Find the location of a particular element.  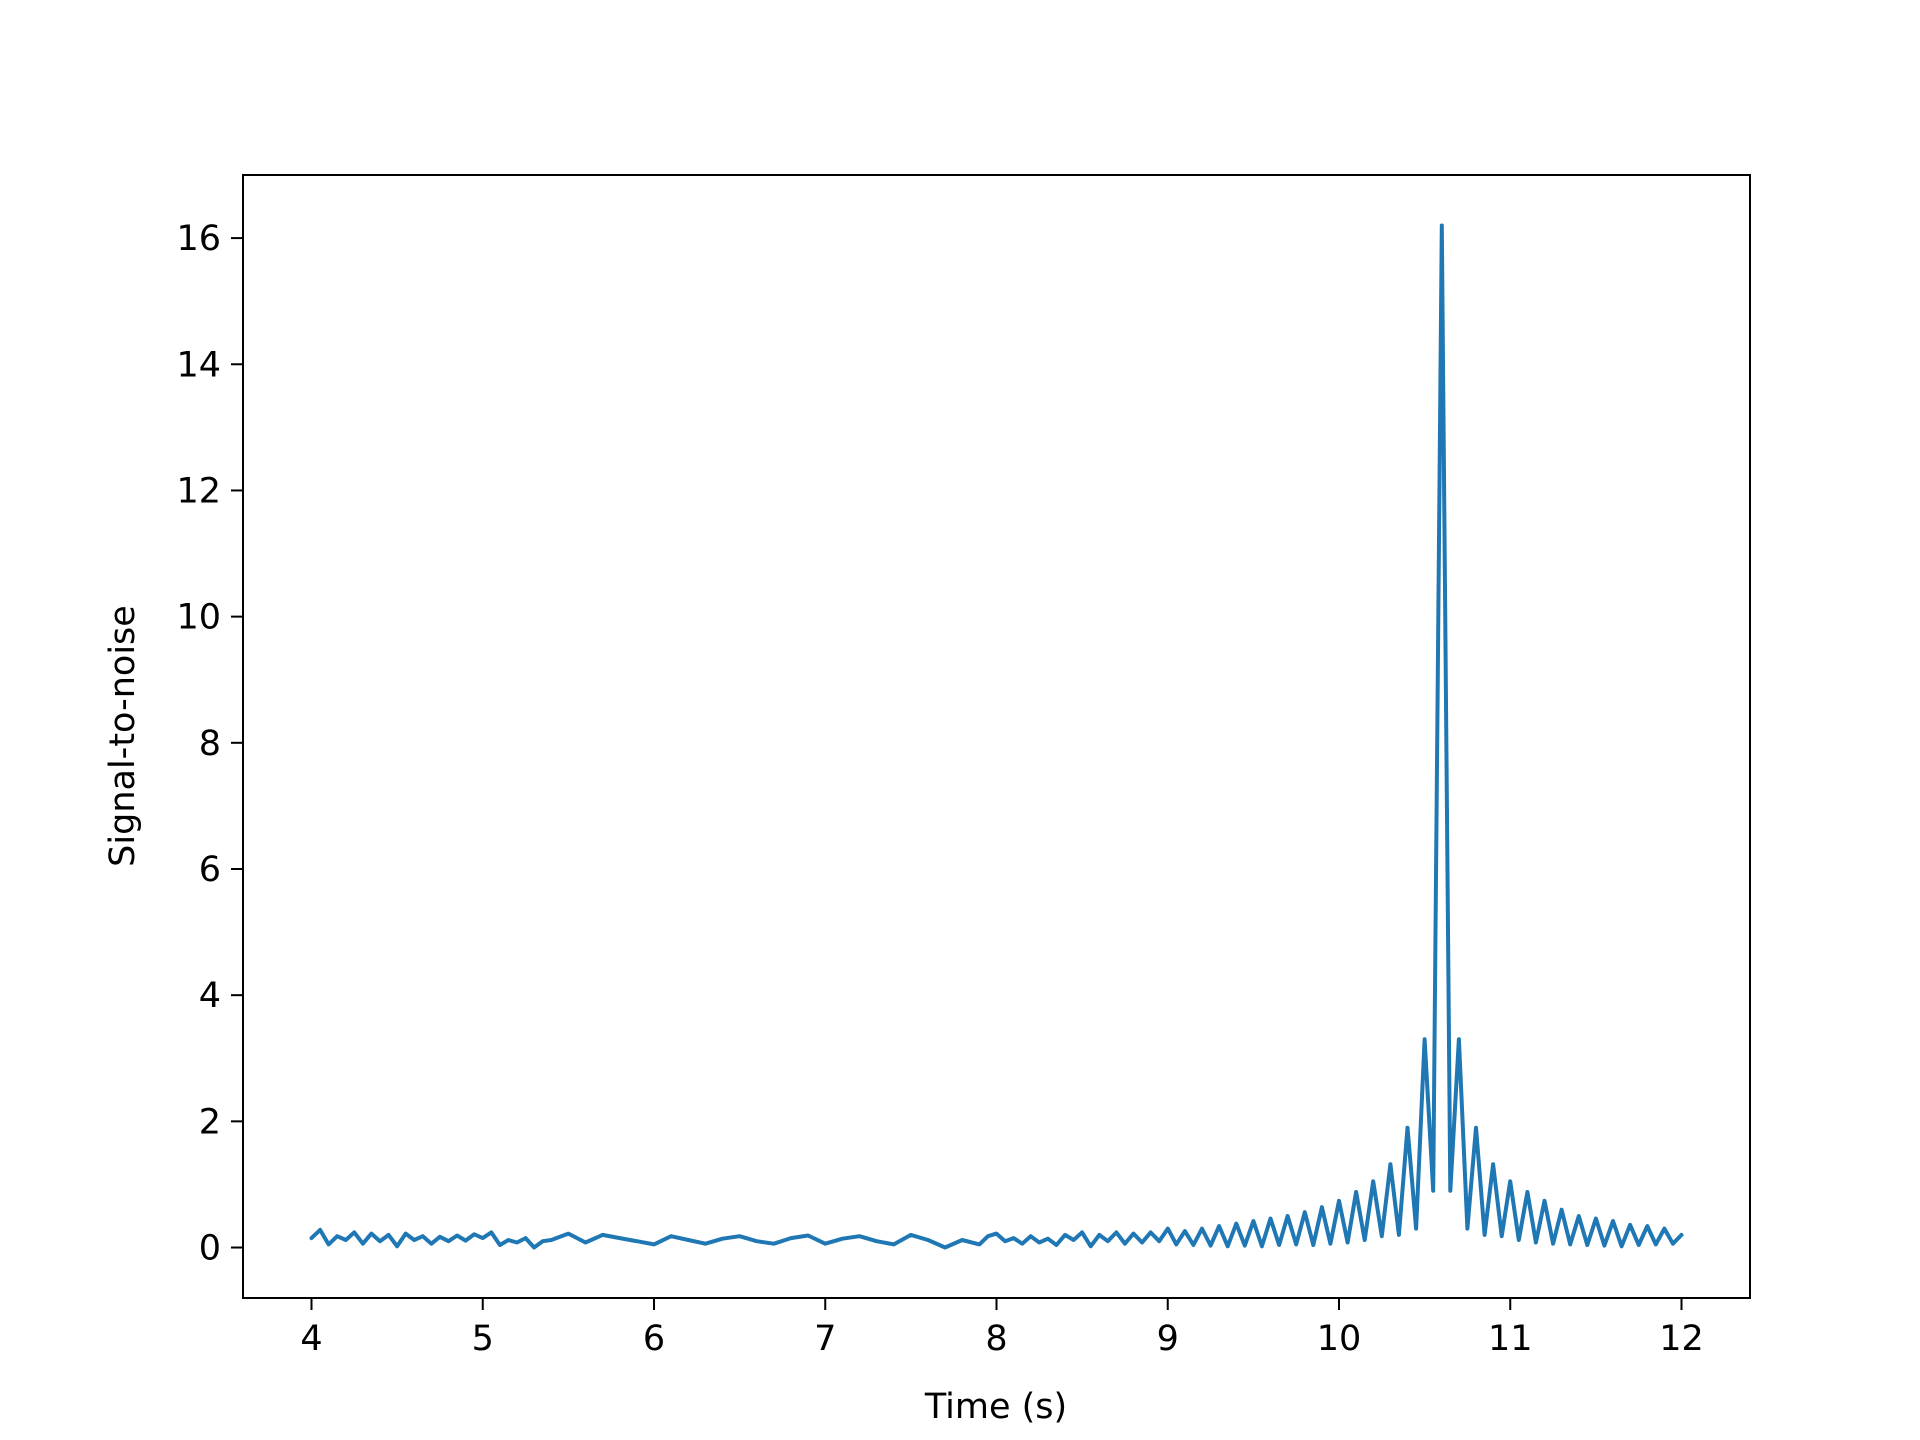

y-tick-label: 6 is located at coordinates (210, 870).